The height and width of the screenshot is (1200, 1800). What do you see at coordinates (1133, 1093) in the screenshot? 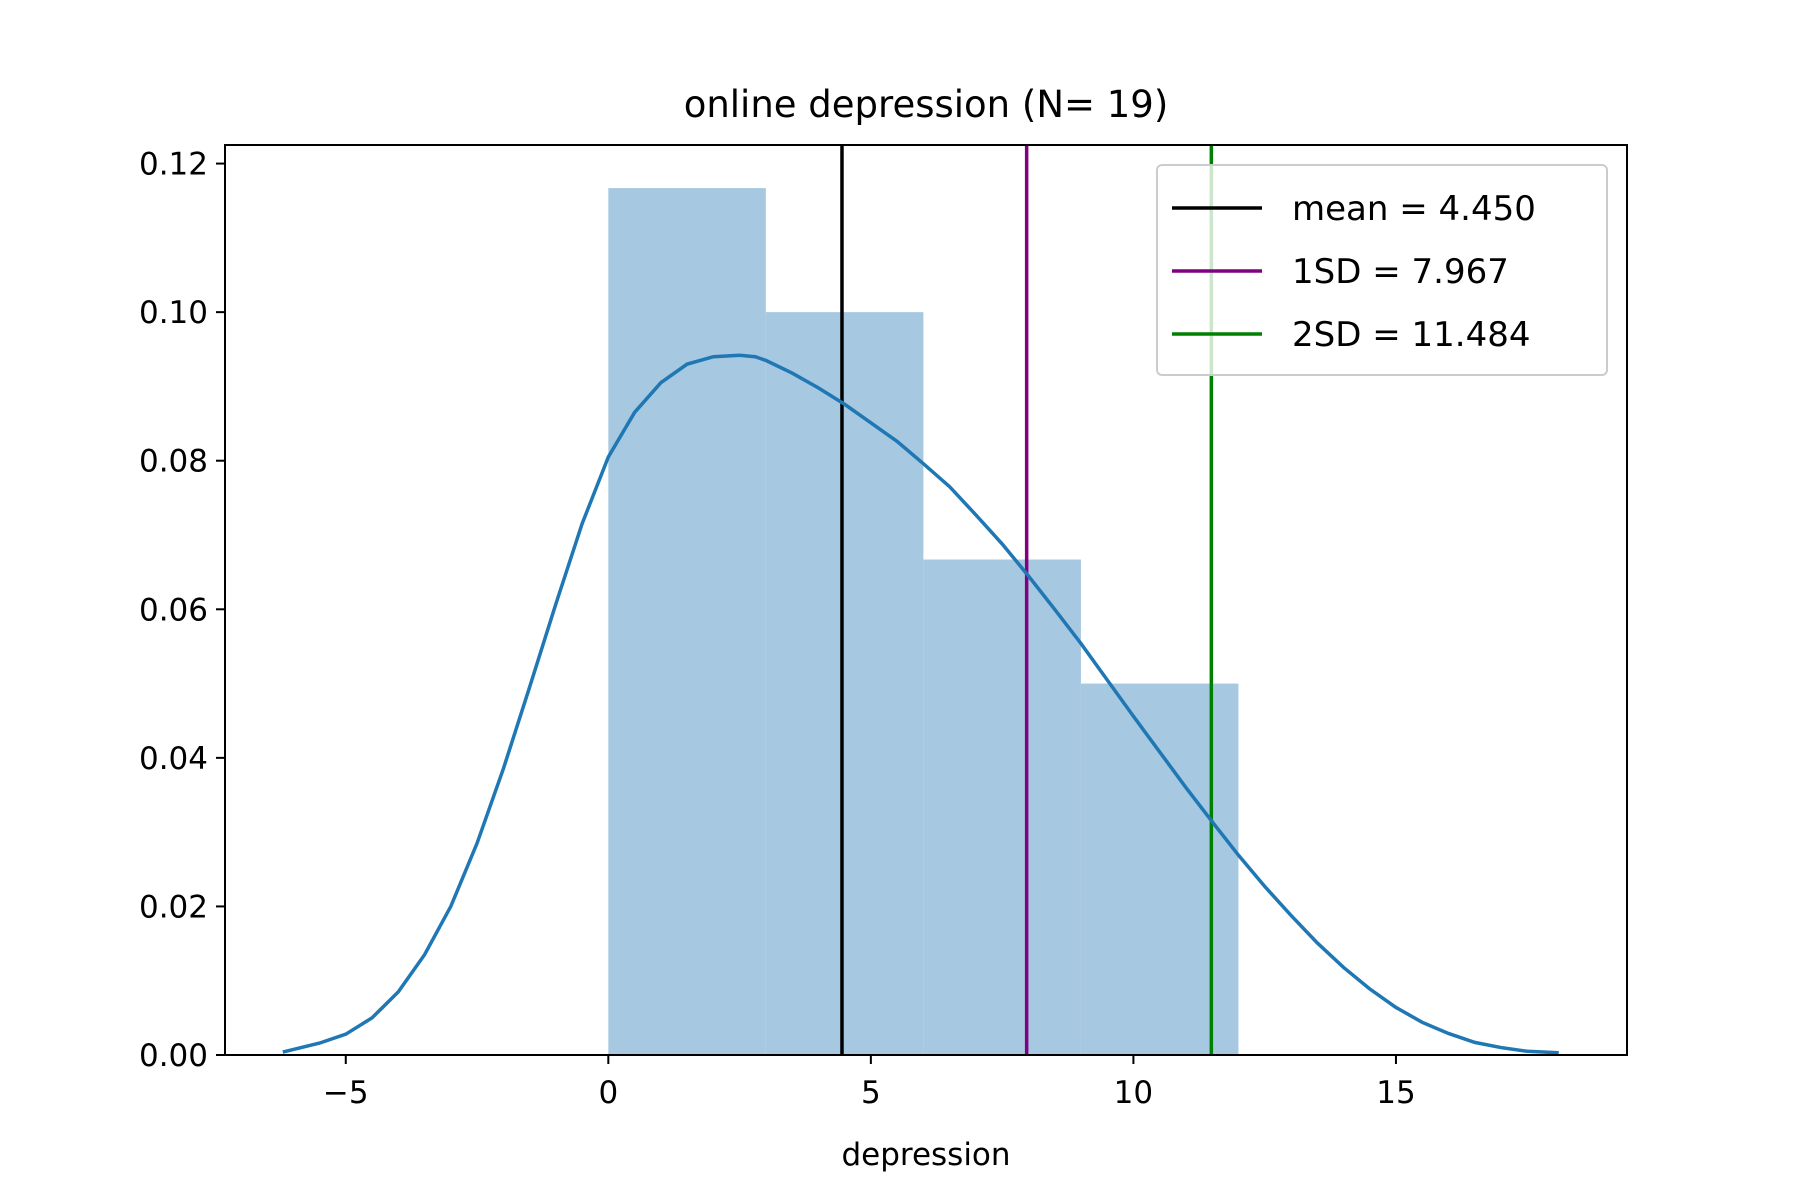
I see `x-tick-label: 10` at bounding box center [1133, 1093].